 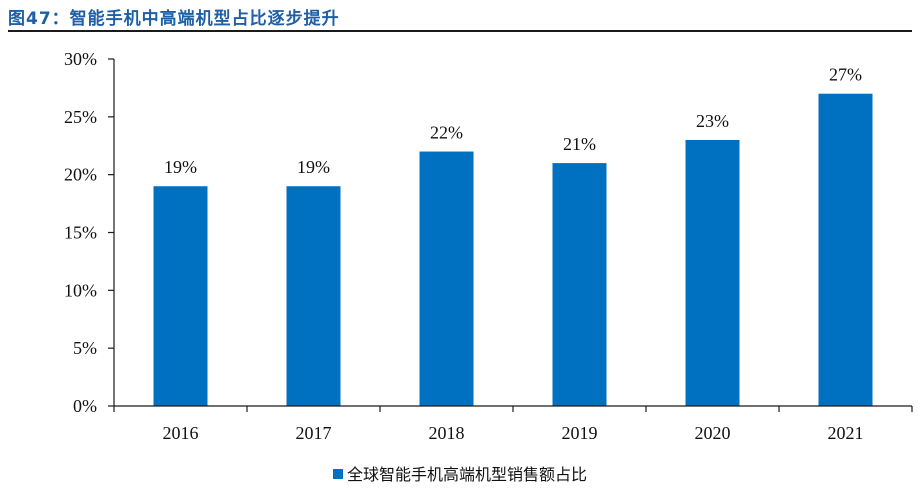 I want to click on y-tick-label: 15%, so click(x=80, y=233).